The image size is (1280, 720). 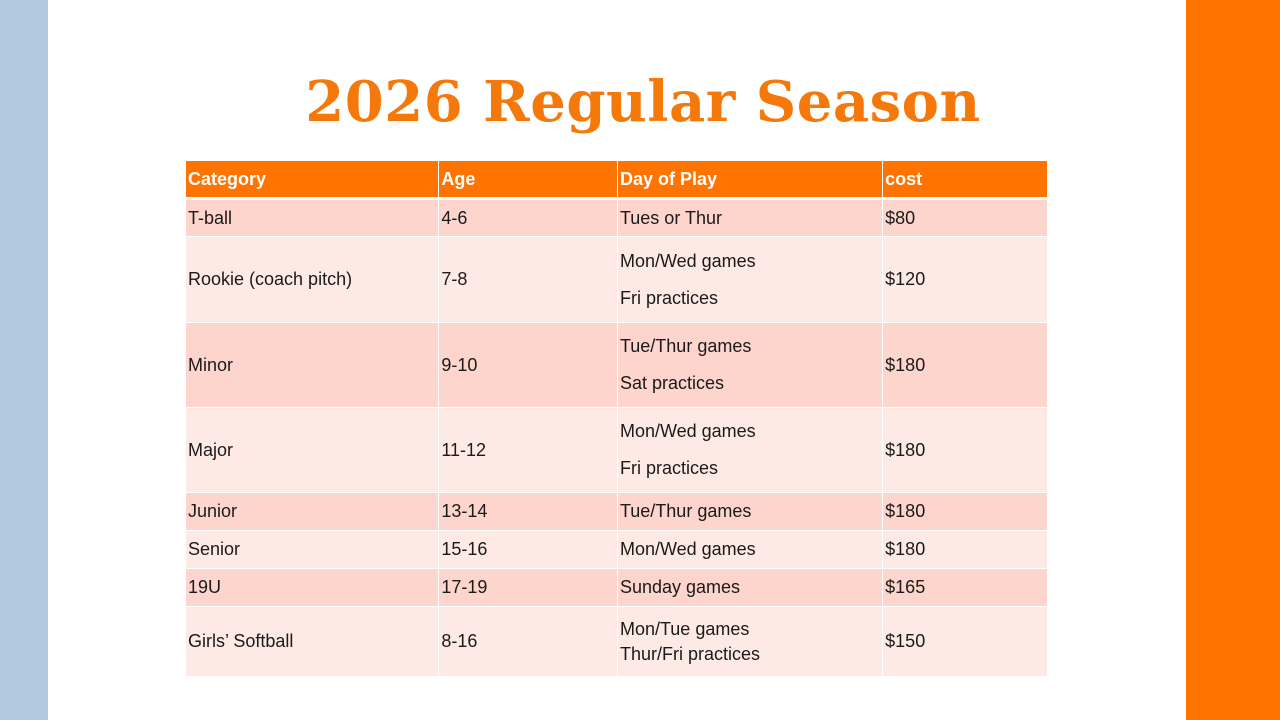 What do you see at coordinates (312, 179) in the screenshot?
I see `header-category: Category` at bounding box center [312, 179].